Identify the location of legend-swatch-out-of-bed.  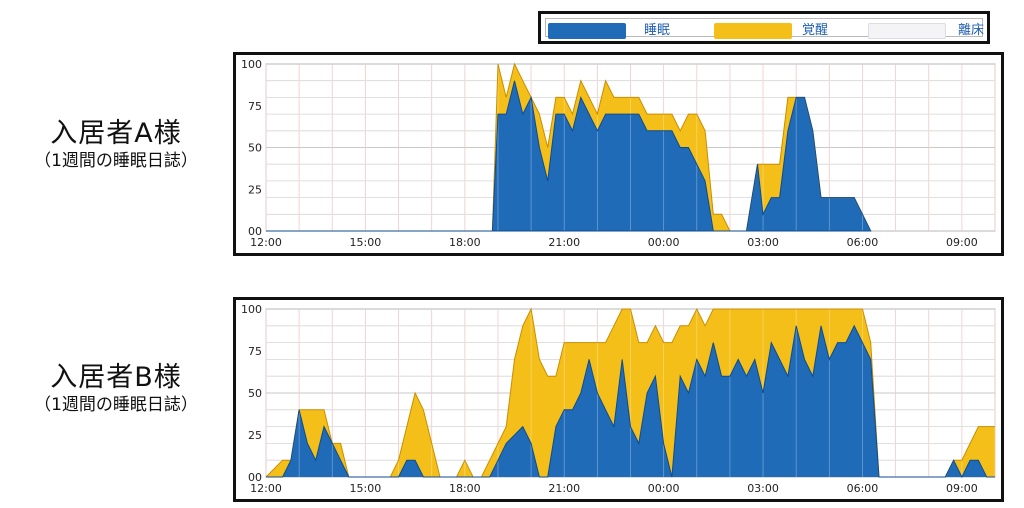
(907, 31).